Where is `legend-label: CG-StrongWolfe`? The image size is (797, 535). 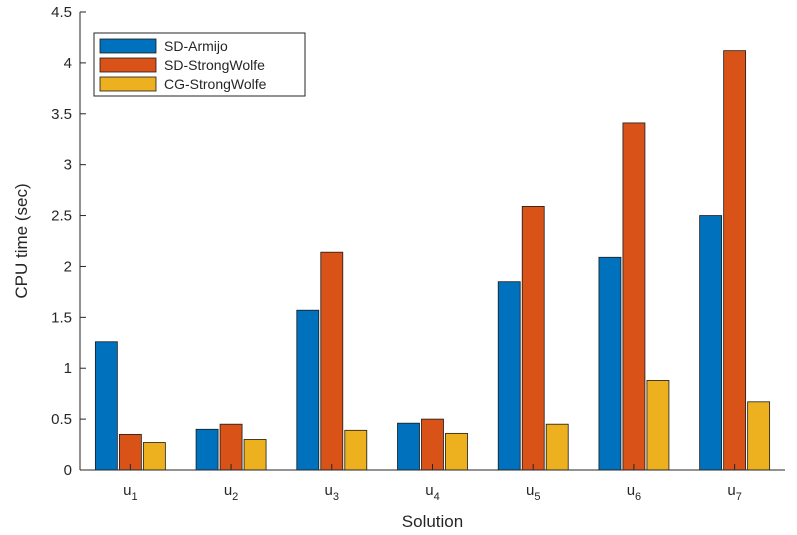 legend-label: CG-StrongWolfe is located at coordinates (215, 84).